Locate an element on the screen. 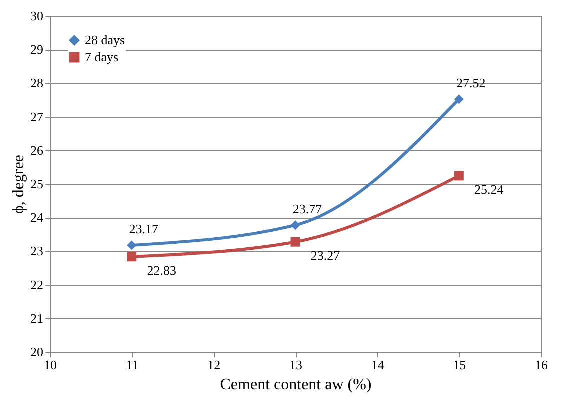 The image size is (573, 400). x-tick-label: 14 is located at coordinates (378, 365).